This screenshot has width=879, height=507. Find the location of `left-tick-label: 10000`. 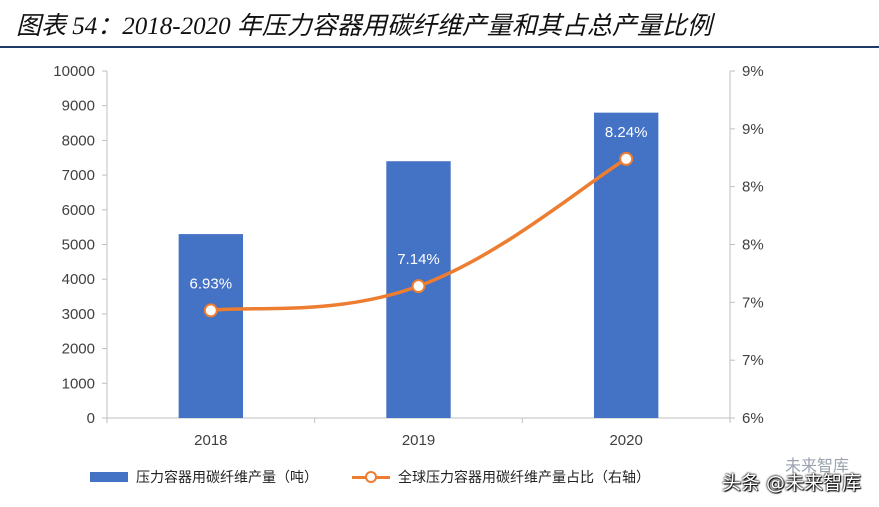

left-tick-label: 10000 is located at coordinates (74, 71).